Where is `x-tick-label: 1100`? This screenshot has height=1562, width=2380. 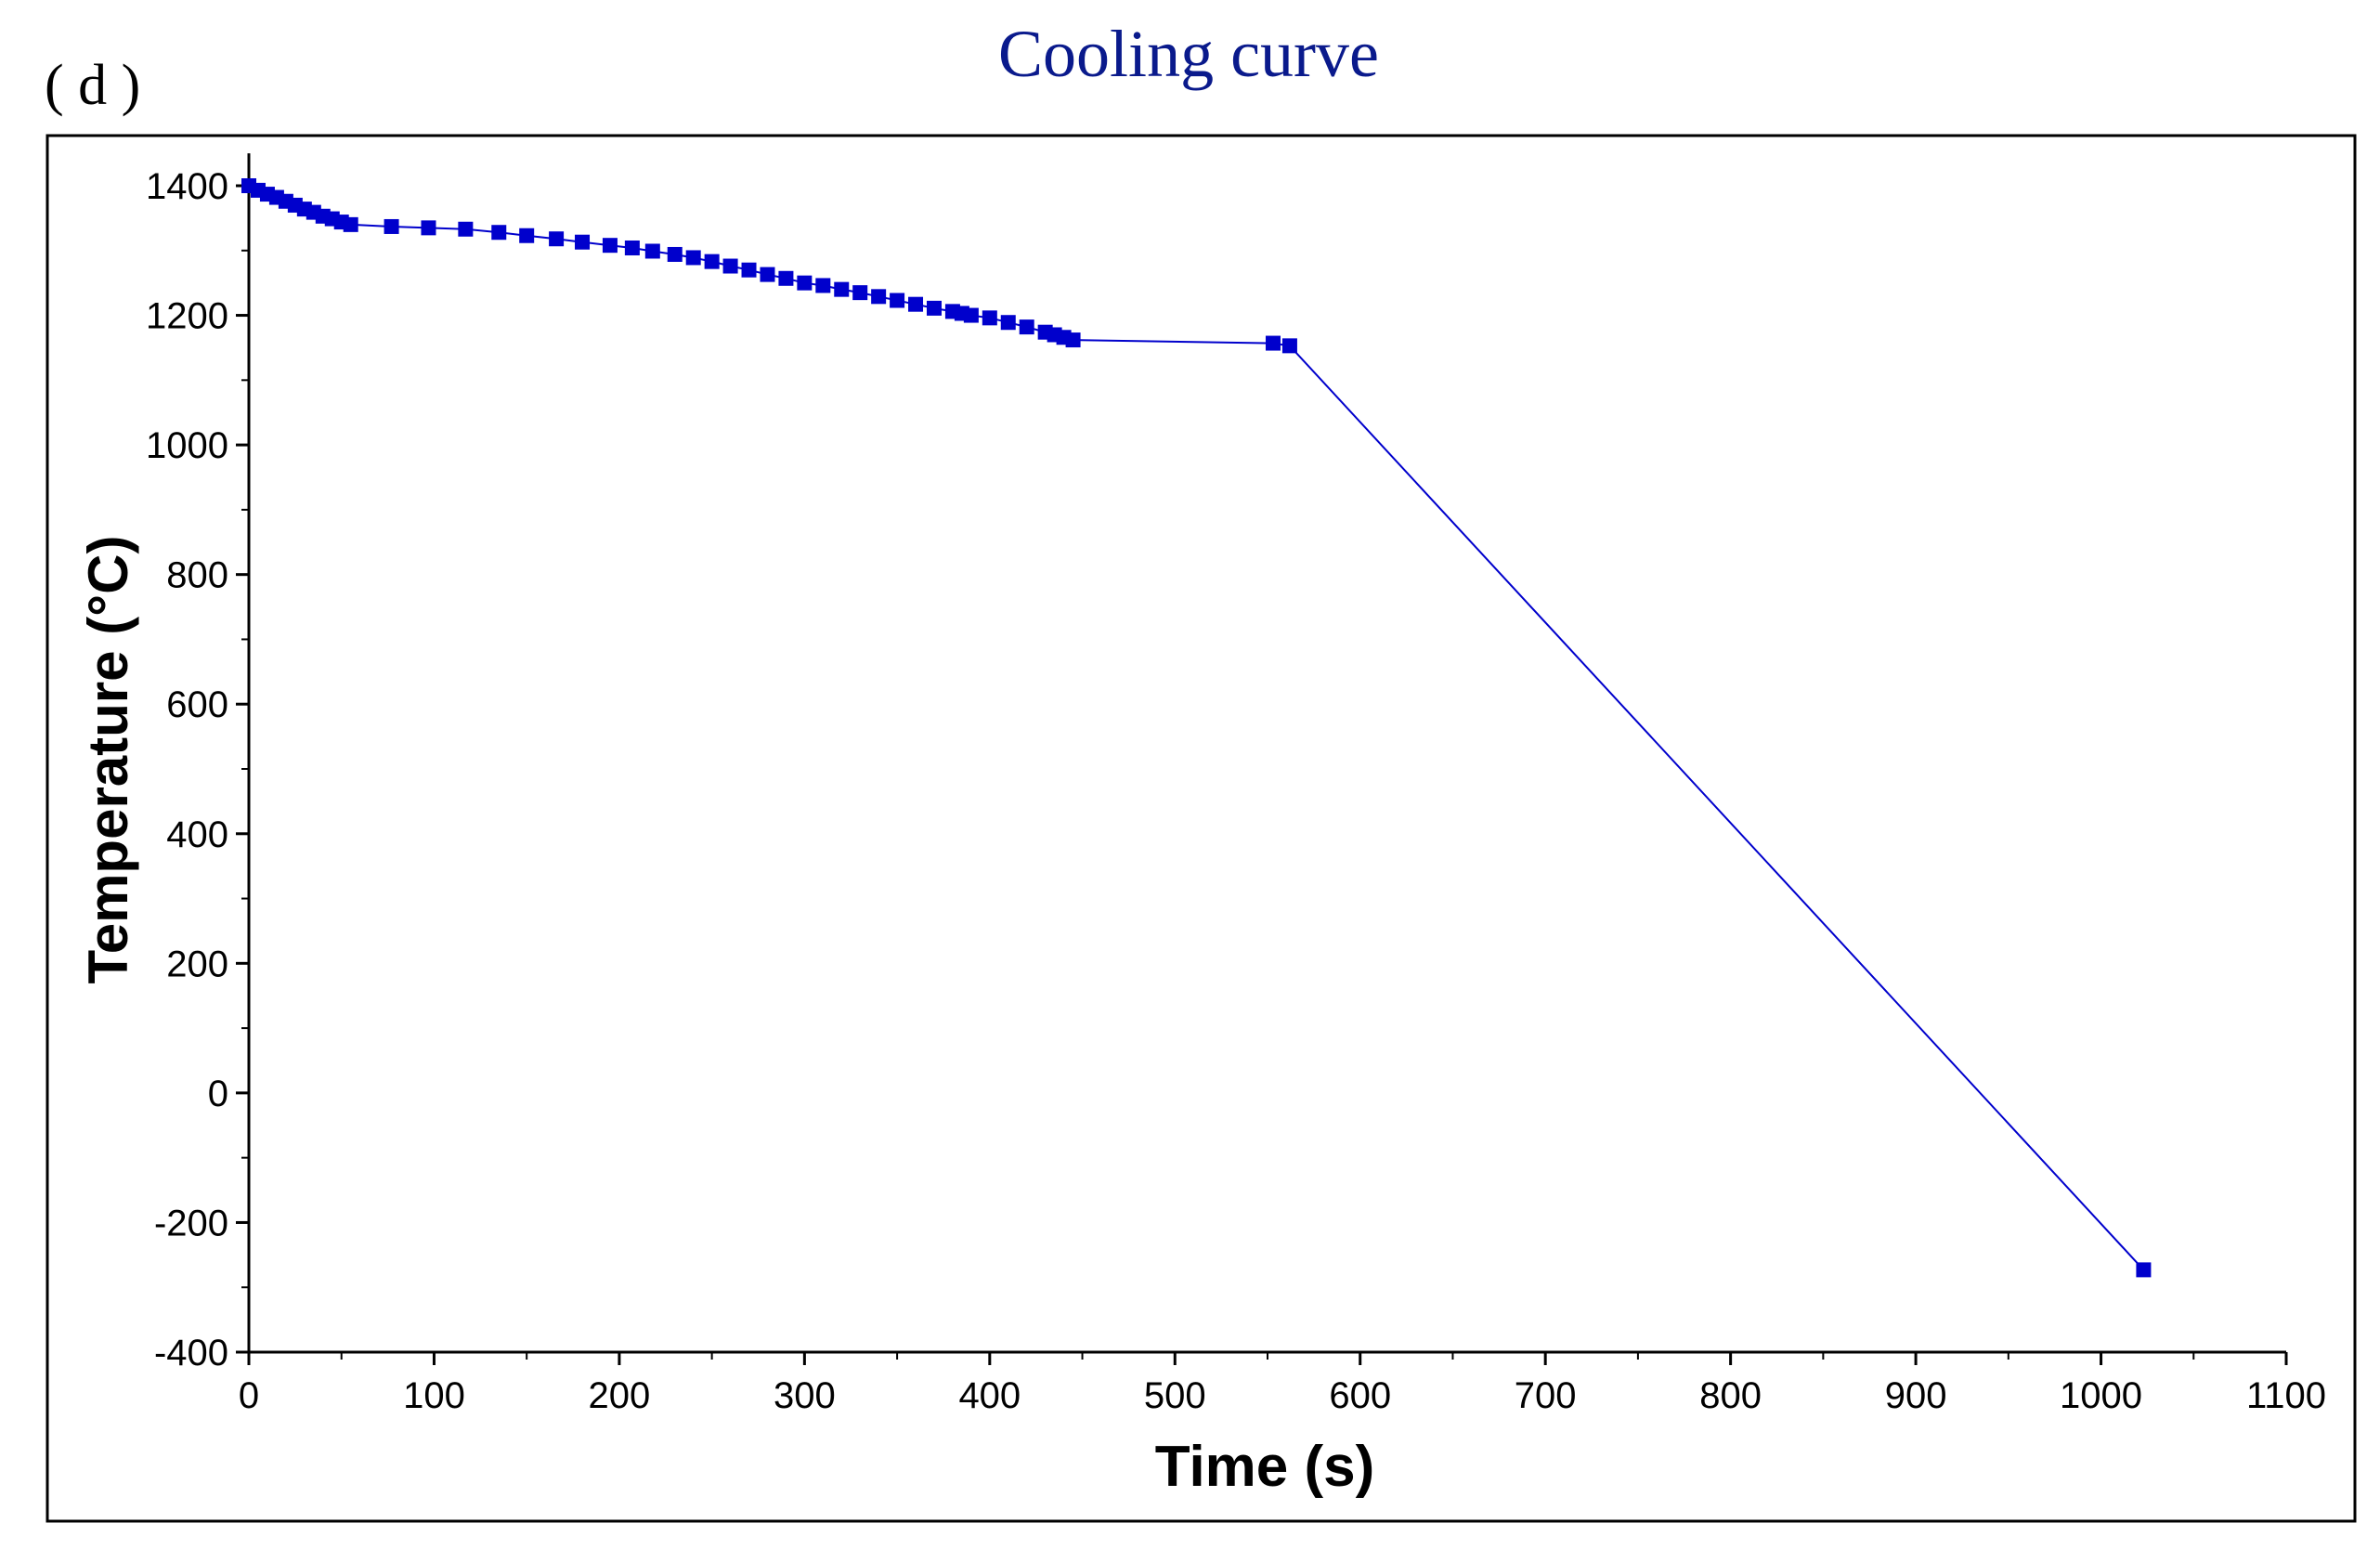
x-tick-label: 1100 is located at coordinates (2286, 1395).